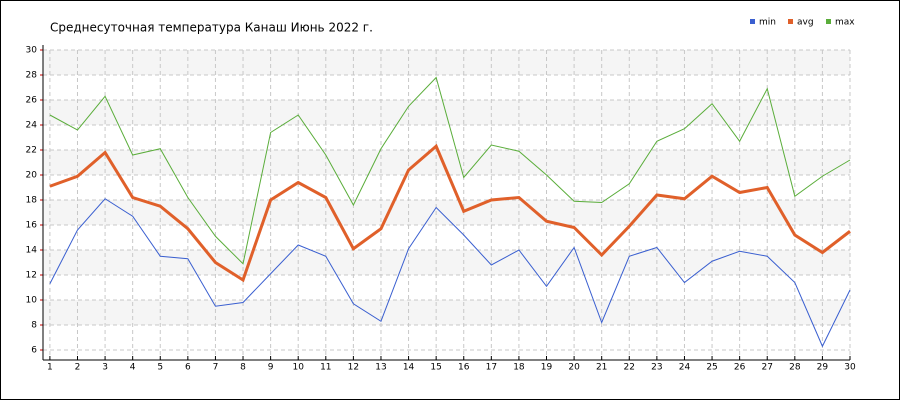 This screenshot has height=400, width=900. Describe the element at coordinates (435, 368) in the screenshot. I see `x-tick-label: 15` at that location.